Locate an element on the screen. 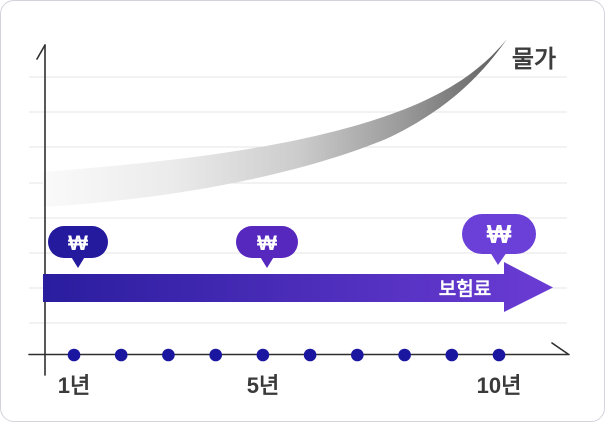 The height and width of the screenshot is (422, 605). premium-arrow-label: 보험료 is located at coordinates (465, 289).